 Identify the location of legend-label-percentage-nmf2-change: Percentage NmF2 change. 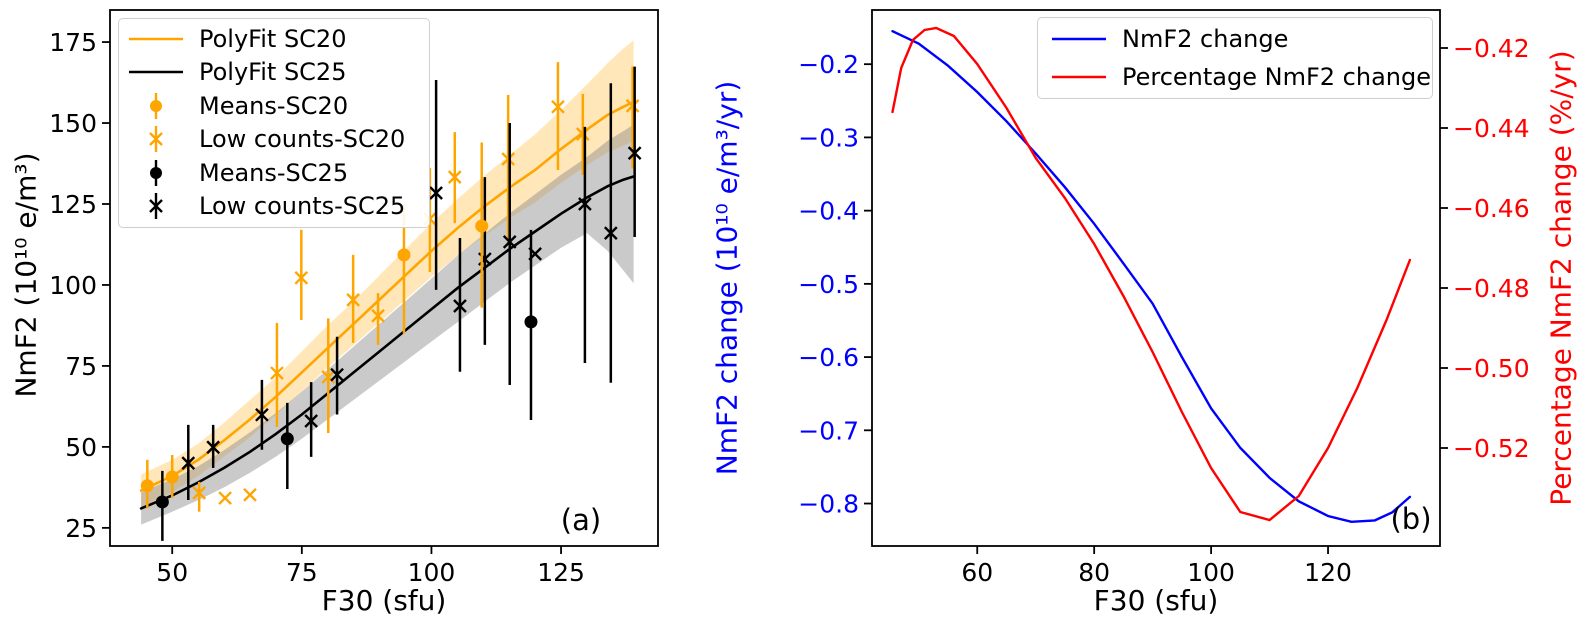
(1276, 77).